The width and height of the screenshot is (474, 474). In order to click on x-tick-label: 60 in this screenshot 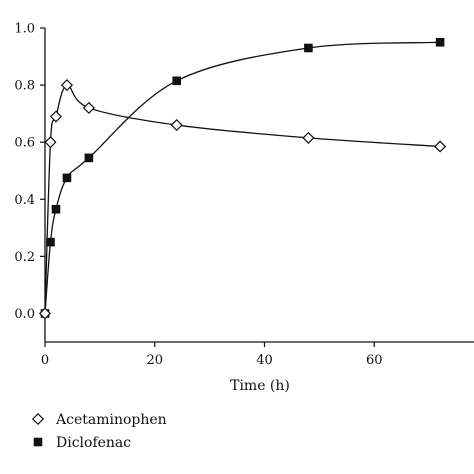, I will do `click(374, 360)`.